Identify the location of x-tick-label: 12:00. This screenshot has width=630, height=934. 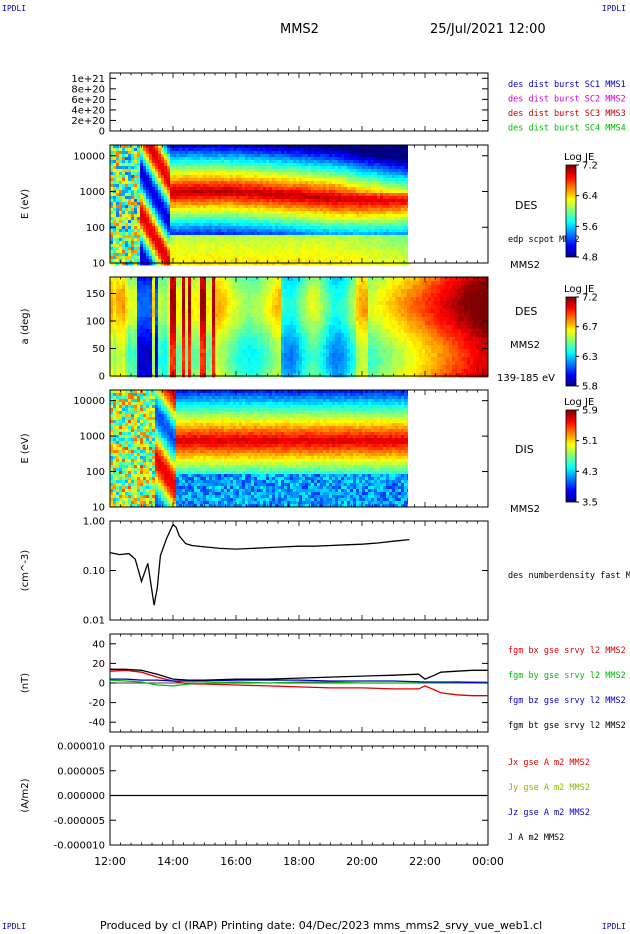
(110, 861).